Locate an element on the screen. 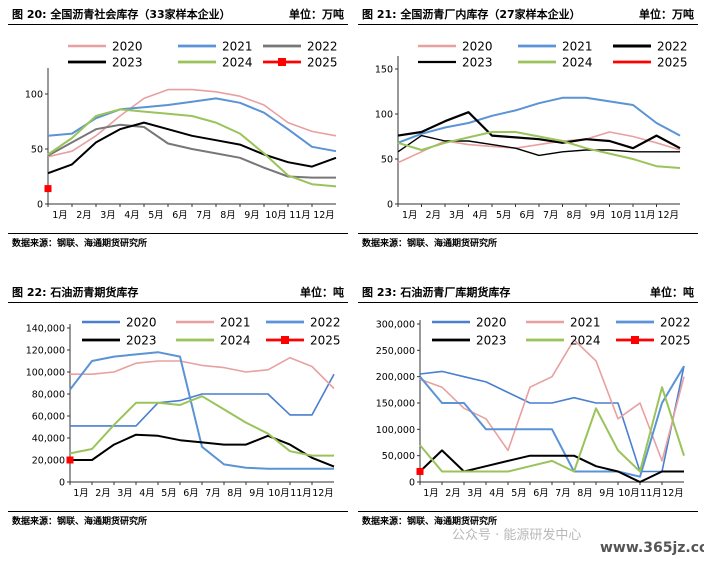 This screenshot has height=564, width=704. series-line-2023 is located at coordinates (202, 450).